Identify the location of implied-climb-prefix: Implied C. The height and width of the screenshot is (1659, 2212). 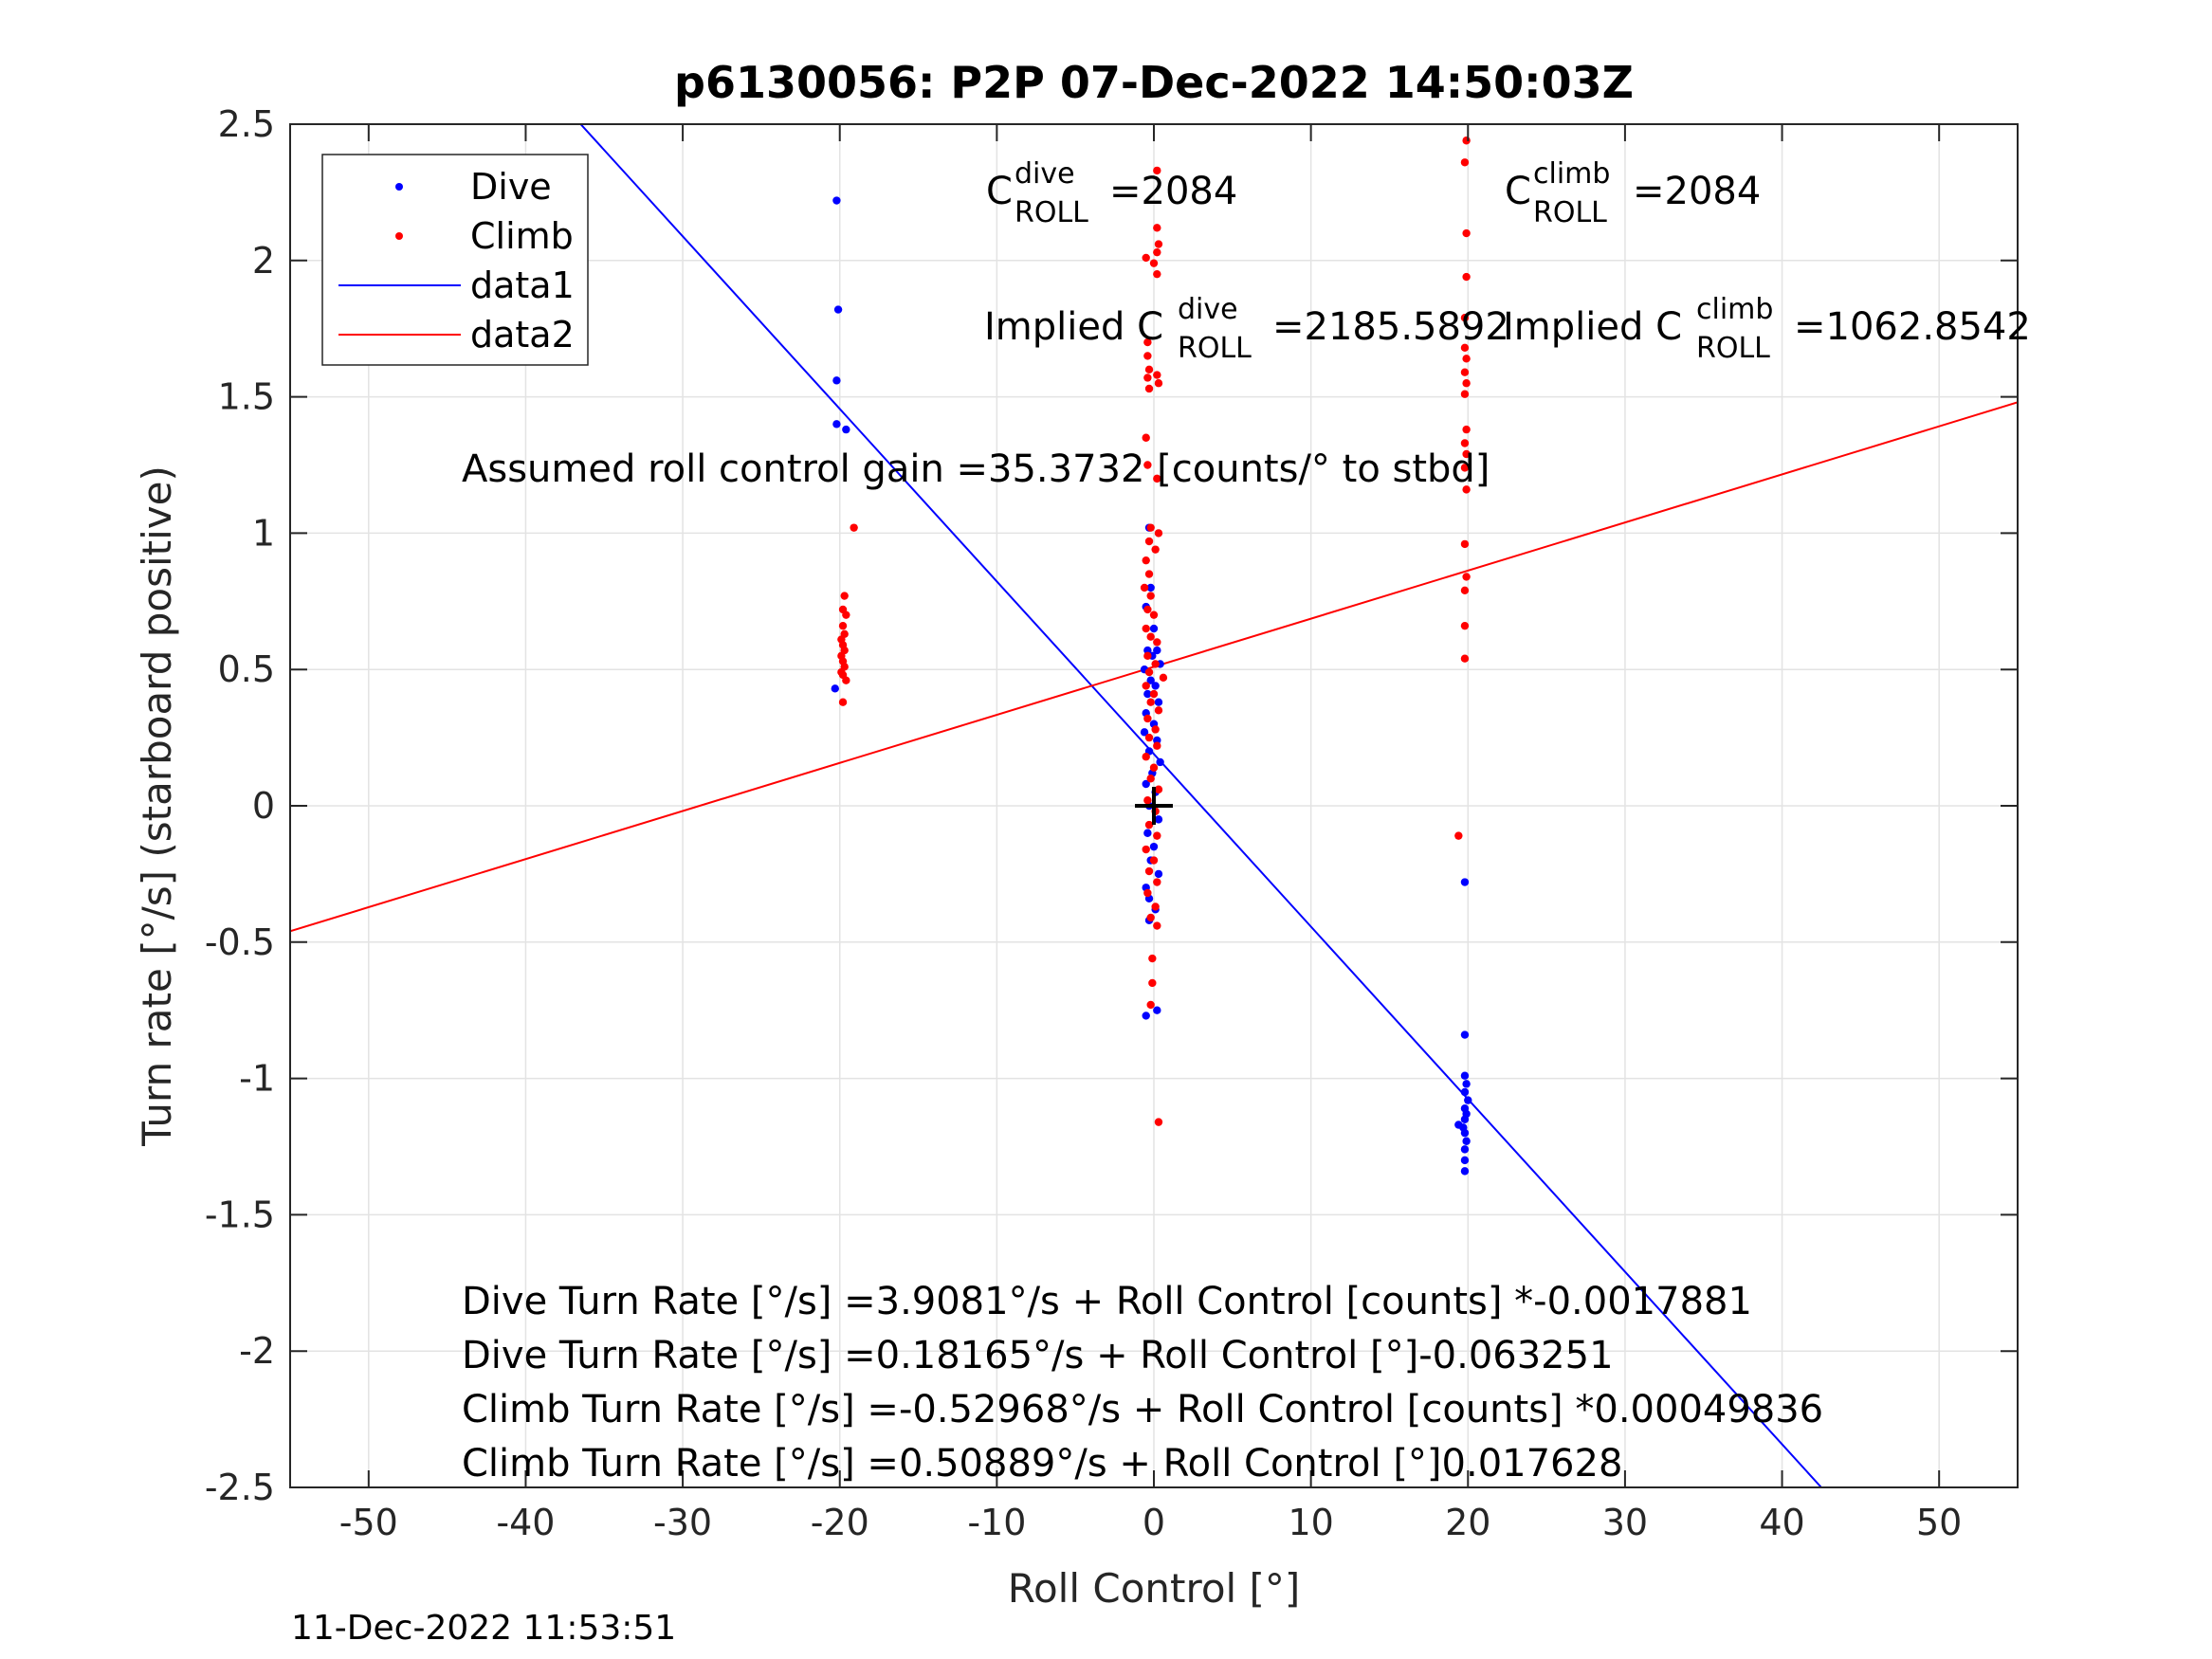
(1592, 327).